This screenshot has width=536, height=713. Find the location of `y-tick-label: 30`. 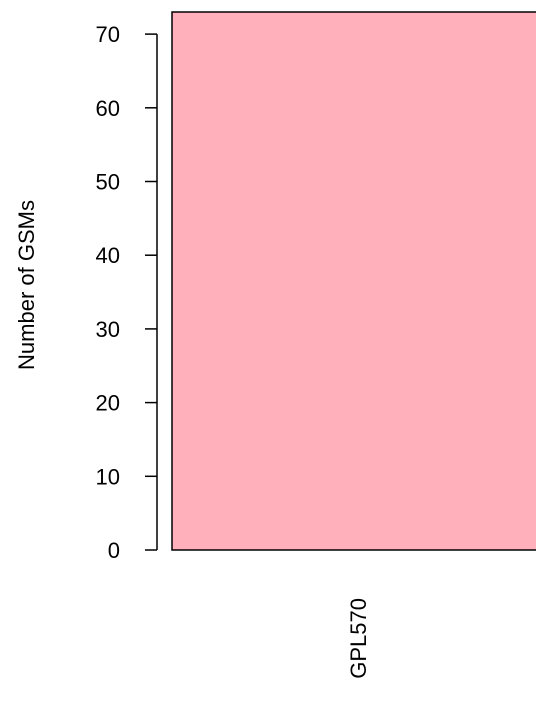

y-tick-label: 30 is located at coordinates (108, 329).